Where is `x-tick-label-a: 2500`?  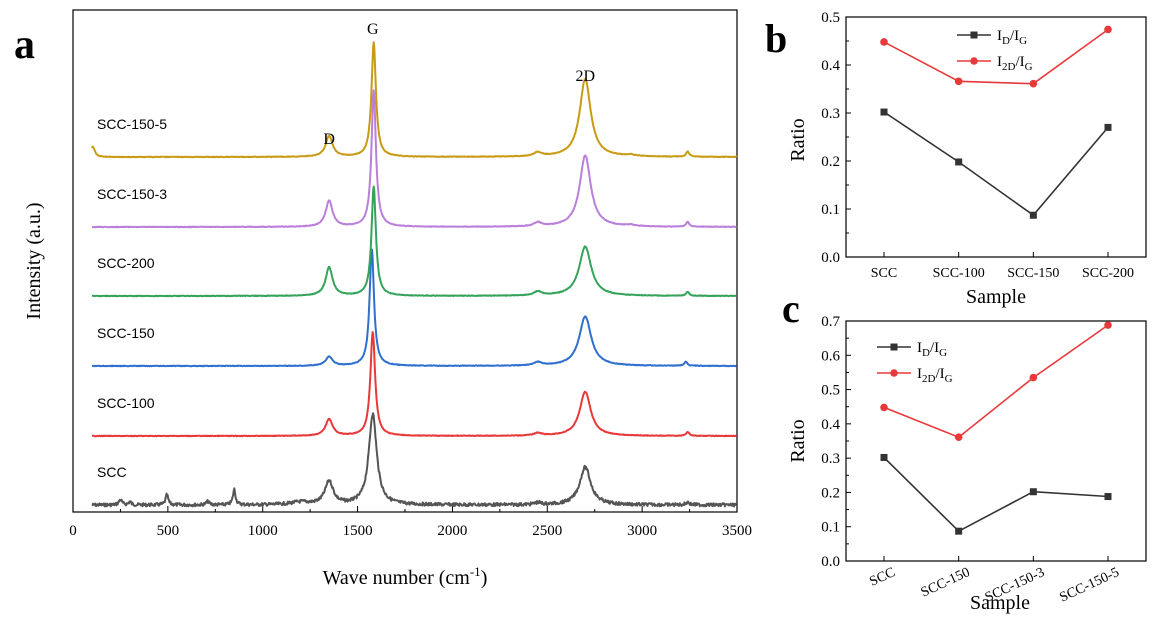 x-tick-label-a: 2500 is located at coordinates (547, 531).